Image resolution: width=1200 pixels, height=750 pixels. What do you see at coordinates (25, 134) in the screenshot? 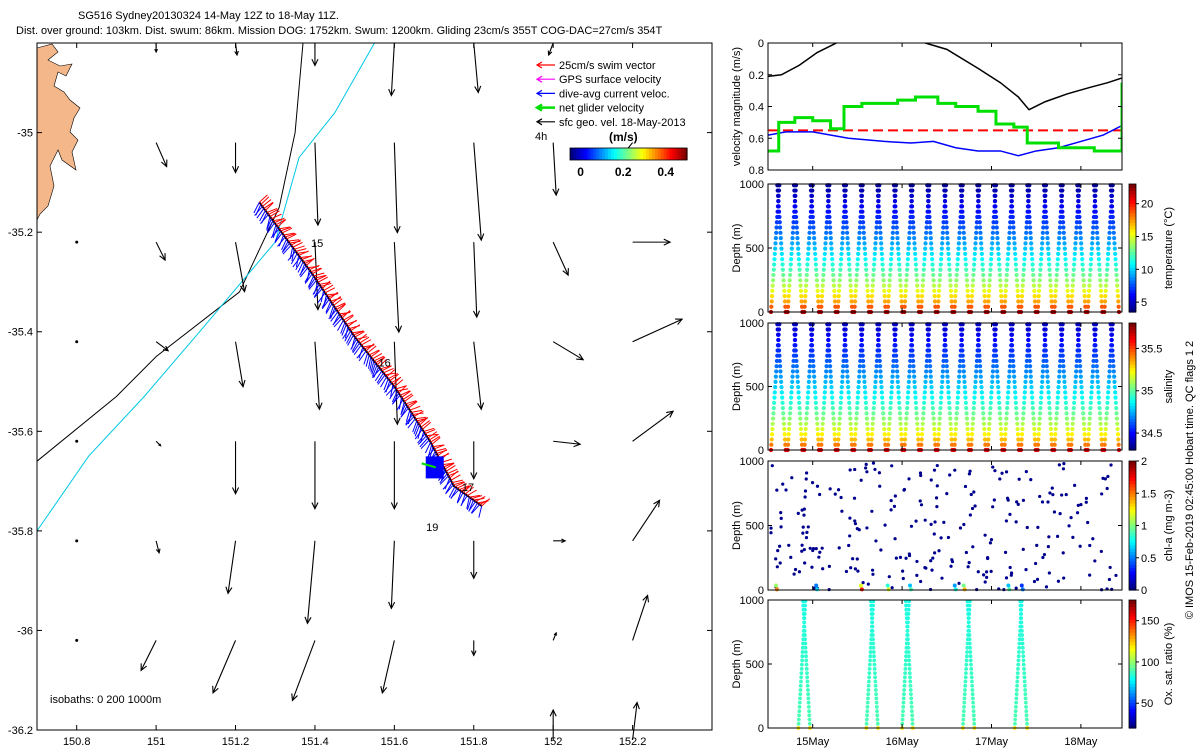
I see `map-ytick-label: -35` at bounding box center [25, 134].